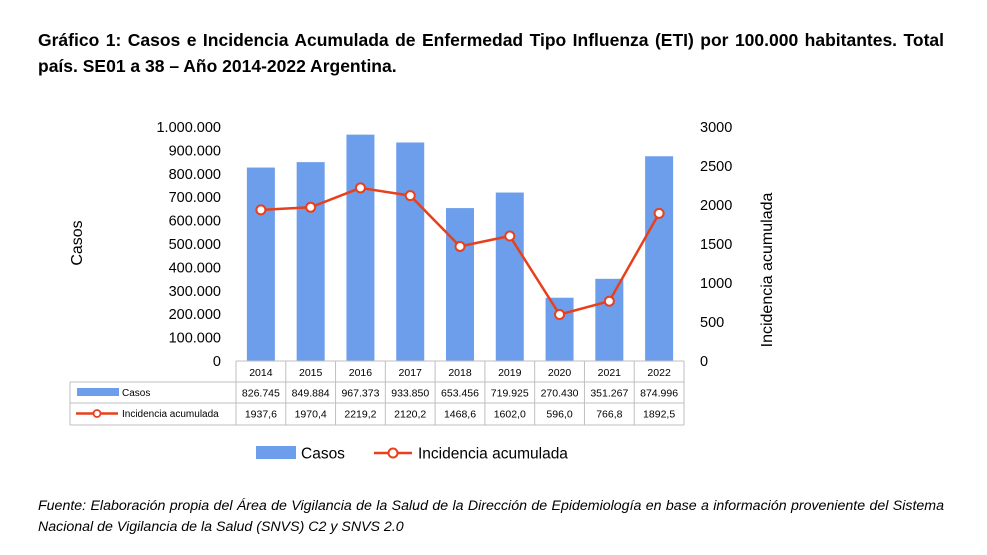 This screenshot has height=555, width=987. What do you see at coordinates (276, 452) in the screenshot?
I see `legend-key-bar` at bounding box center [276, 452].